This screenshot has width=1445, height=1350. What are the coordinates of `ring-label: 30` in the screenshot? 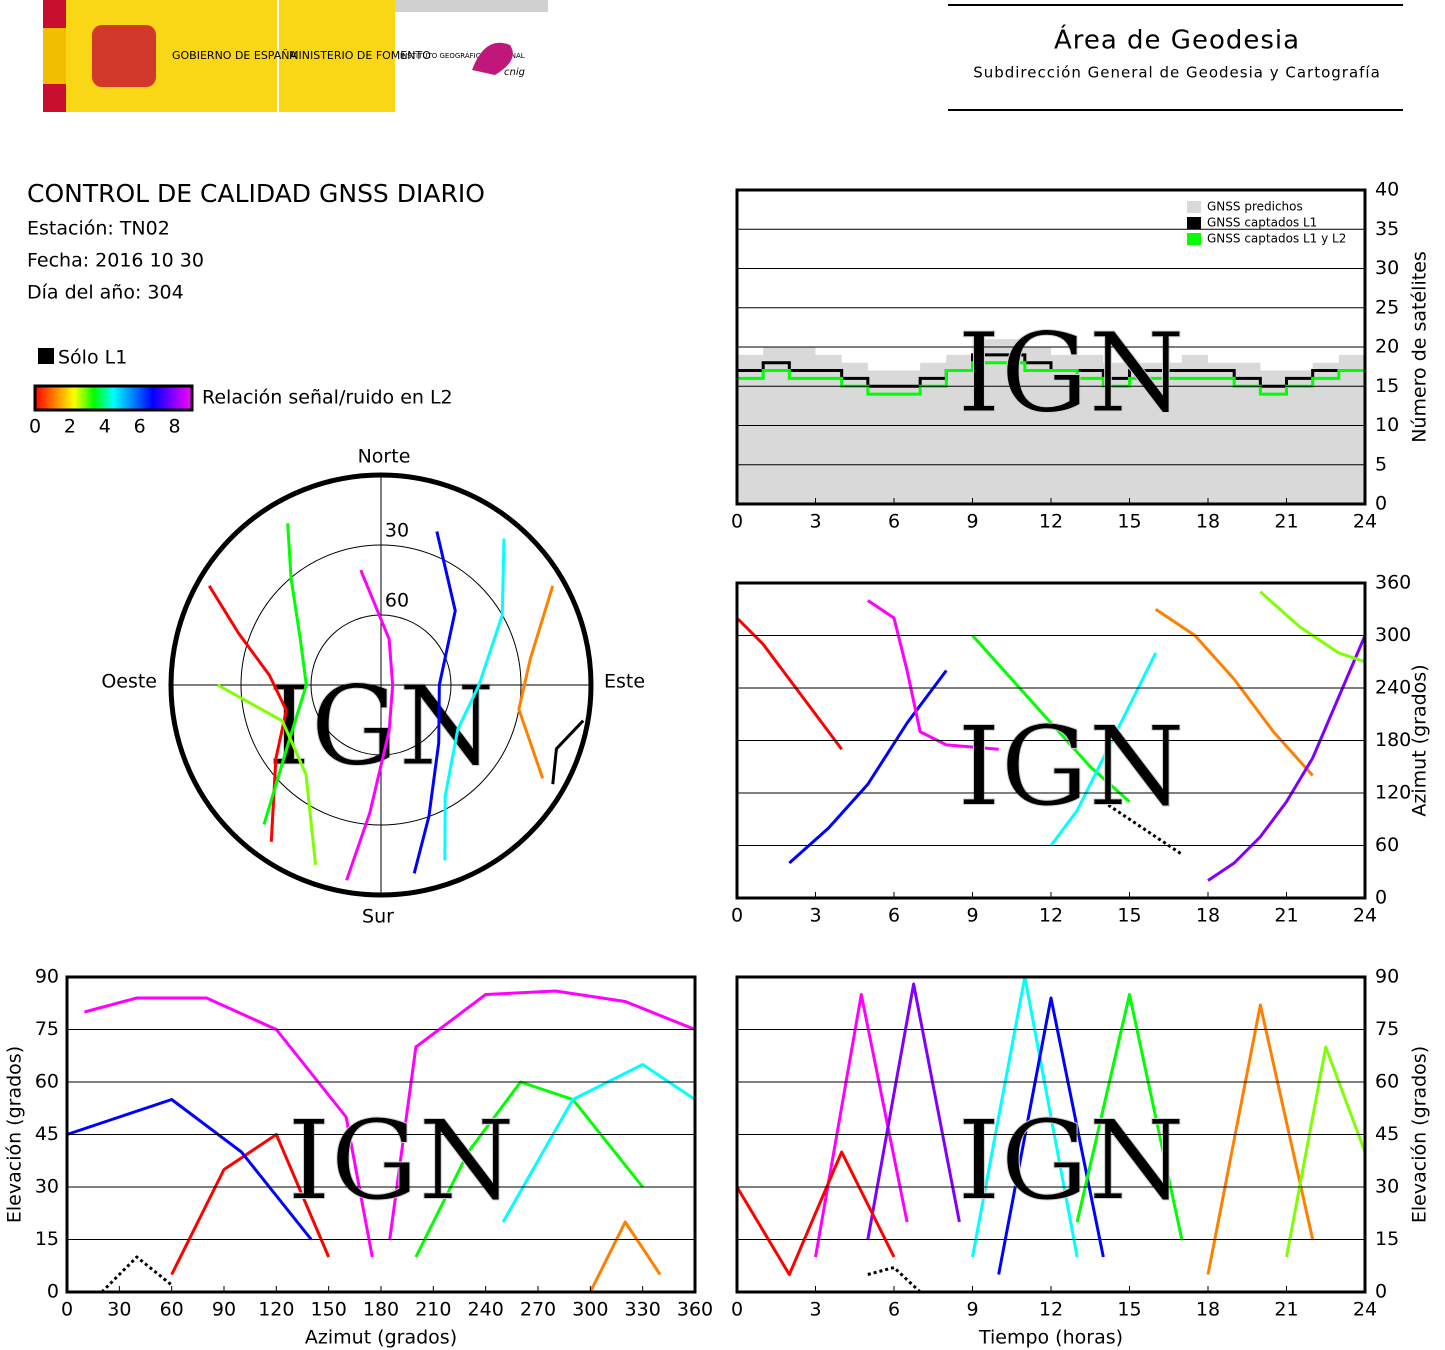 It's located at (397, 531).